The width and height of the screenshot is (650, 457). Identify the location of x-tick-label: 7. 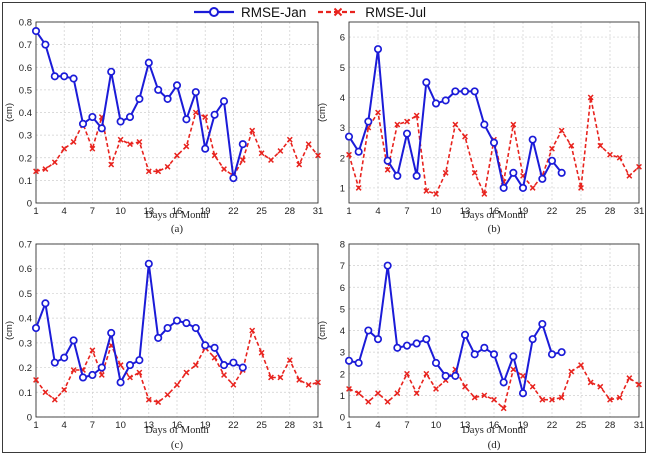
(92, 425).